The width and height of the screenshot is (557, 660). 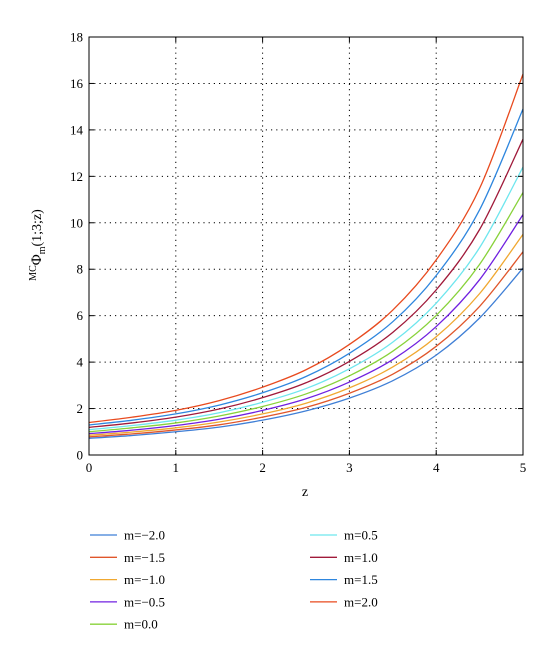 I want to click on y-tick-label: 10, so click(x=76, y=222).